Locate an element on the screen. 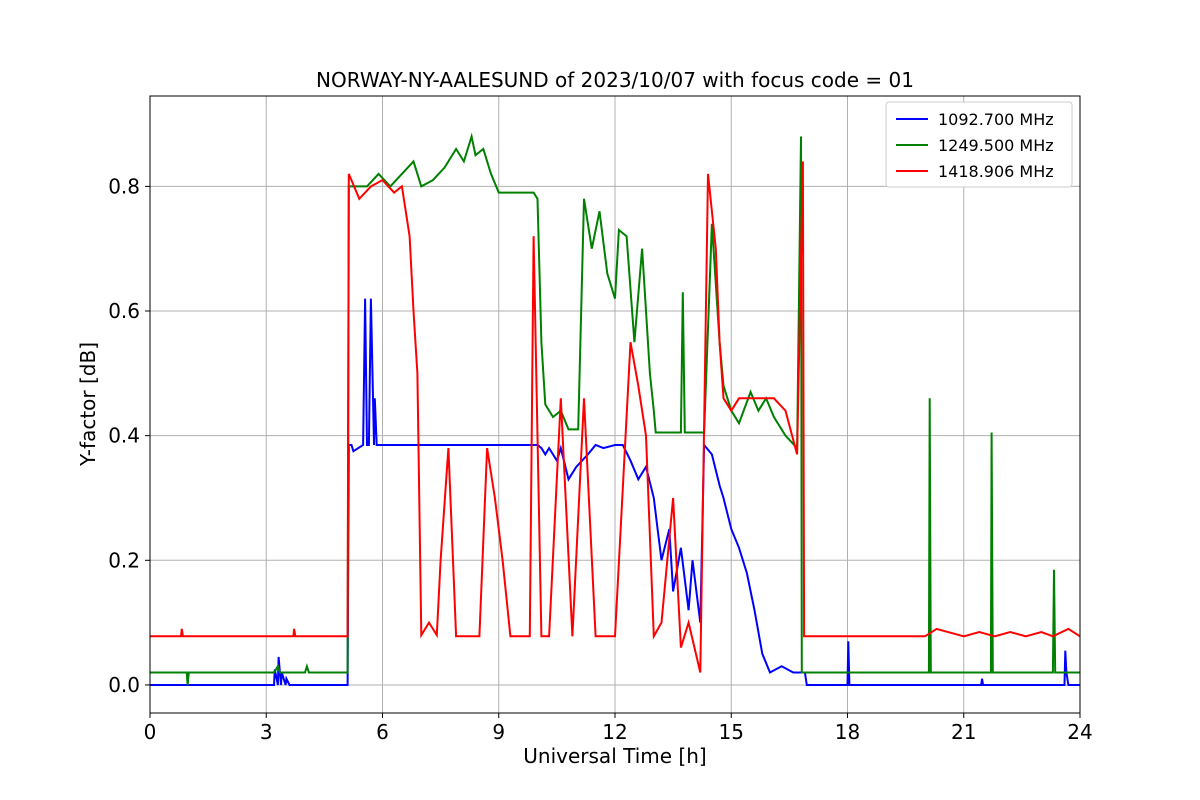 The height and width of the screenshot is (800, 1200). y-axis-label: Y-factor [dB] is located at coordinates (88, 404).